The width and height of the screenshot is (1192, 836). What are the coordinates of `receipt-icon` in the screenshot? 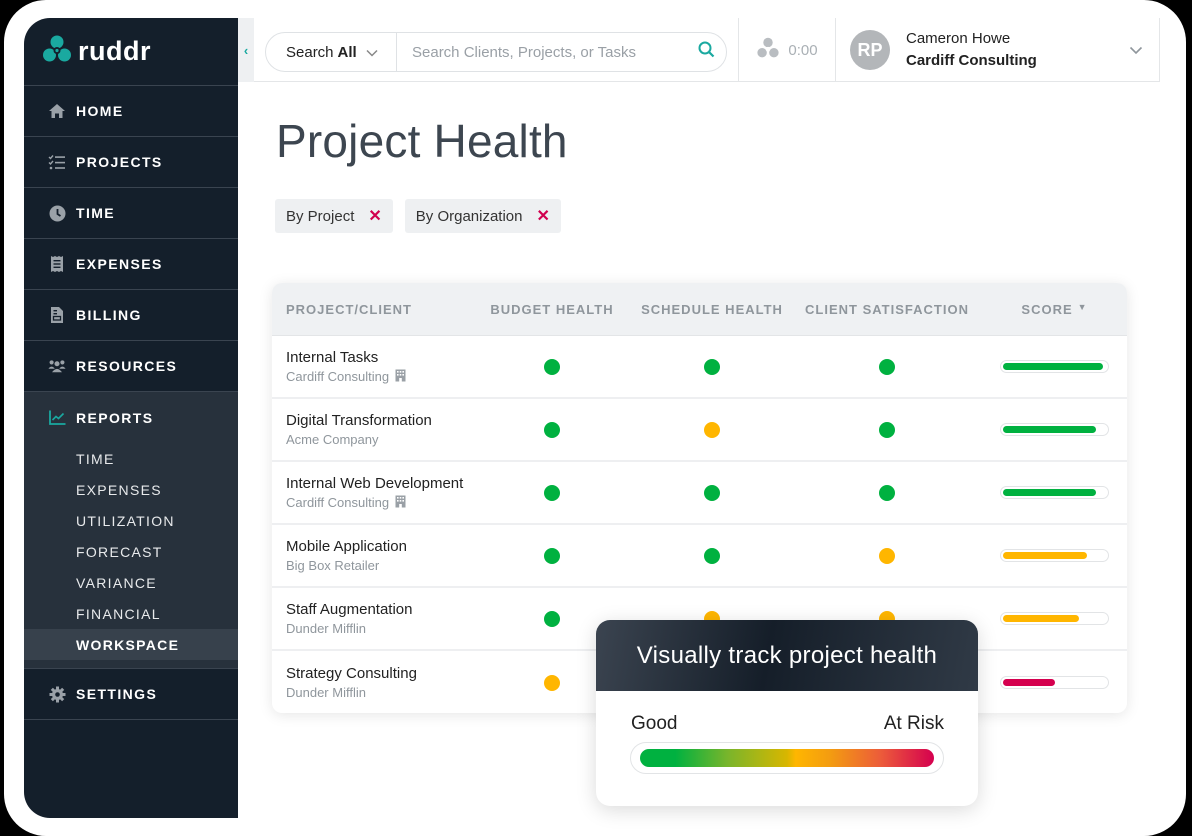 It's located at (57, 264).